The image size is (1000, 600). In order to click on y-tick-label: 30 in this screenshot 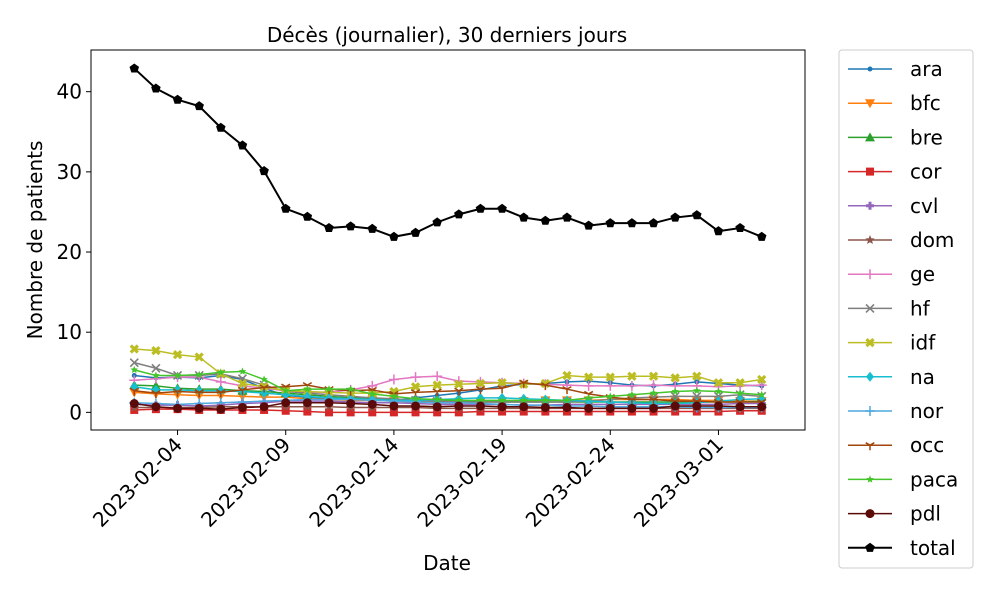, I will do `click(69, 172)`.